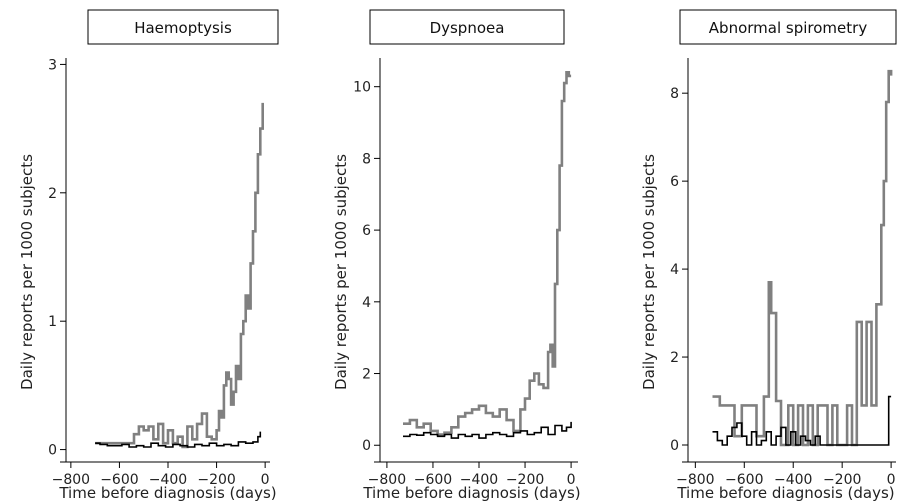  I want to click on y-tick-label: 10, so click(362, 88).